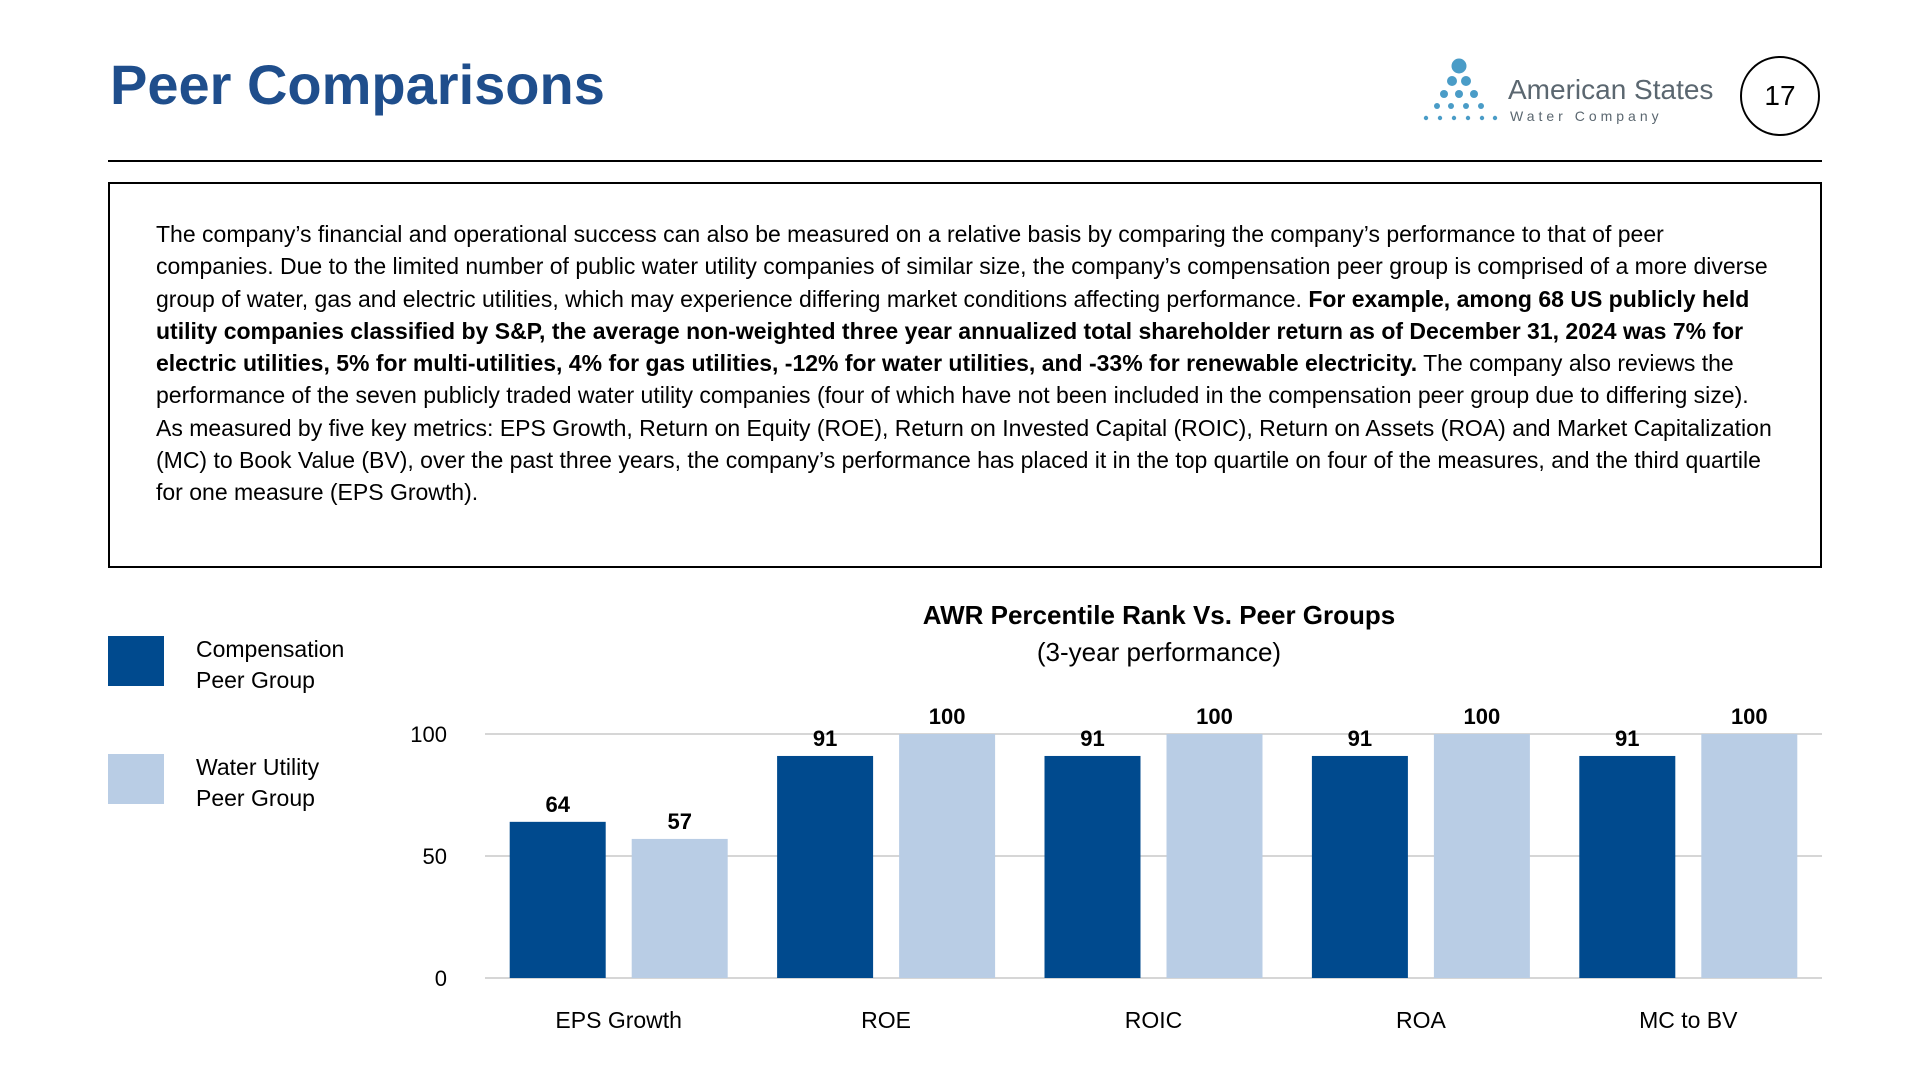 Image resolution: width=1920 pixels, height=1080 pixels. Describe the element at coordinates (296, 665) in the screenshot. I see `legend-label-compensation: Compensation Peer Group` at that location.